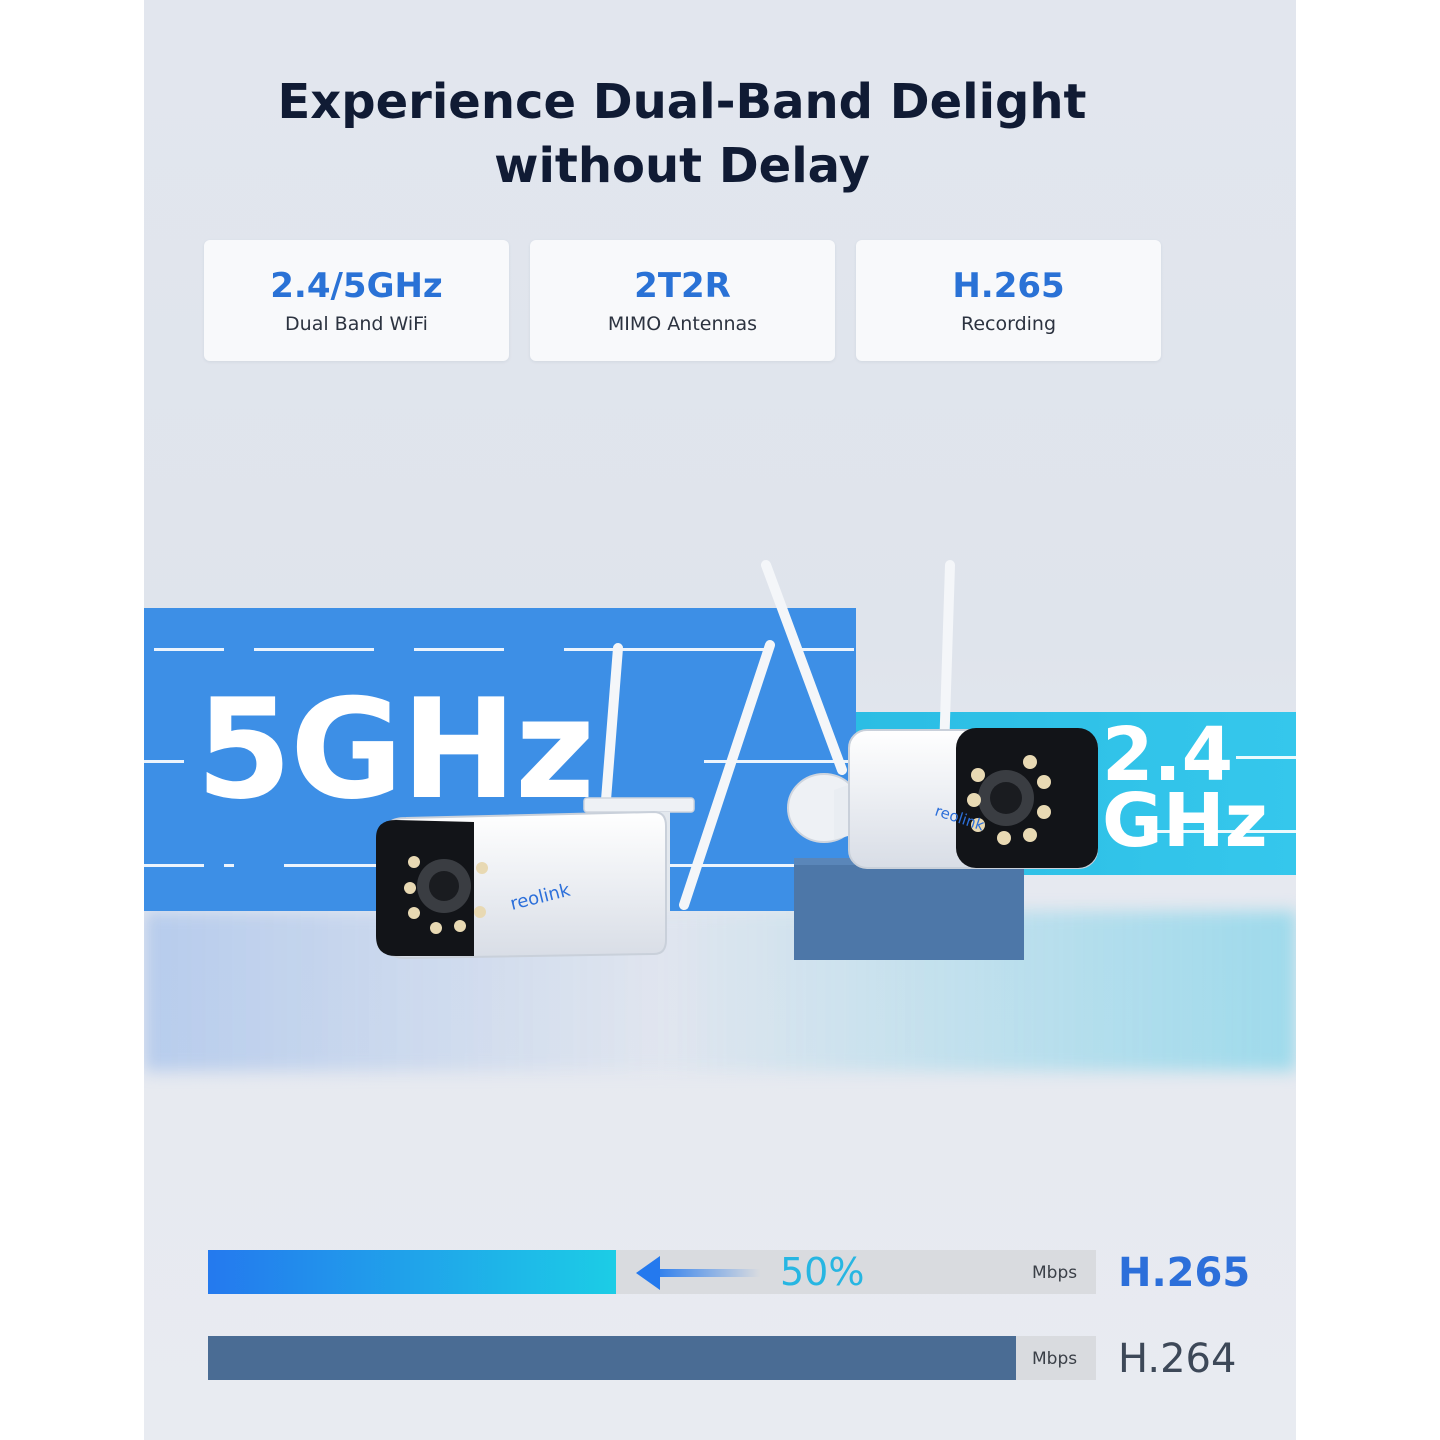 This screenshot has width=1440, height=1440. I want to click on band-24ghz-label-line-1: 2.4, so click(1168, 755).